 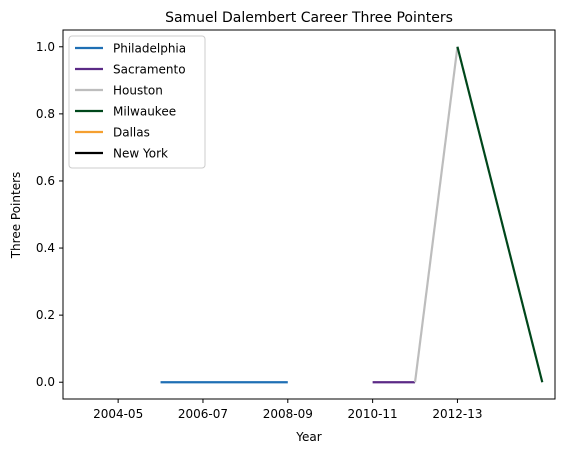 I want to click on series-line-milwaukee, so click(x=500, y=214).